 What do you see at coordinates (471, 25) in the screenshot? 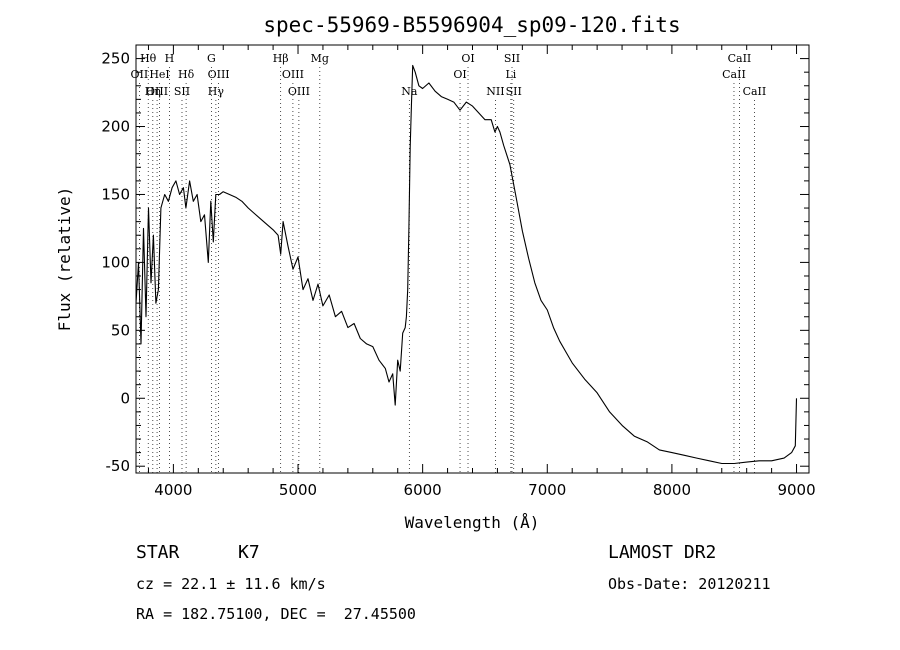
I see `chart-title: spec-55969-B5596904_sp09-120.fits` at bounding box center [471, 25].